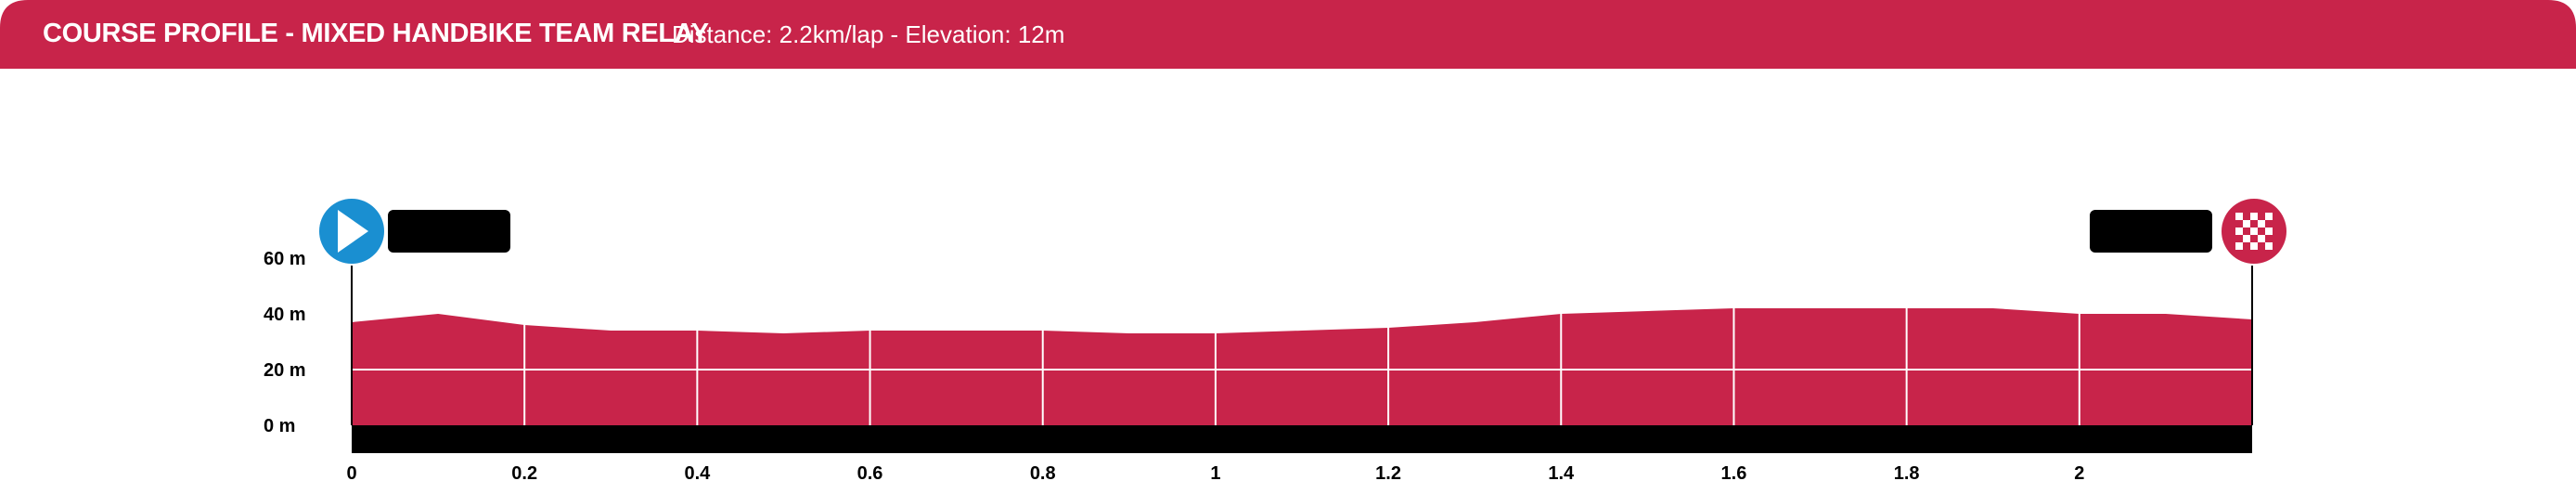 Image resolution: width=2576 pixels, height=494 pixels. I want to click on x-tick-label: 1.4, so click(1562, 473).